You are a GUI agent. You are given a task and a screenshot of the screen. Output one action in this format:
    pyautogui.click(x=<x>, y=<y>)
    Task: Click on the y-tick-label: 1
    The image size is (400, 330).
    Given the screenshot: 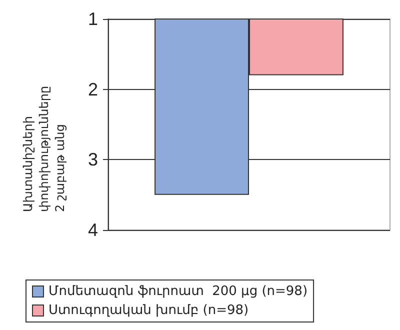 What is the action you would take?
    pyautogui.click(x=93, y=19)
    